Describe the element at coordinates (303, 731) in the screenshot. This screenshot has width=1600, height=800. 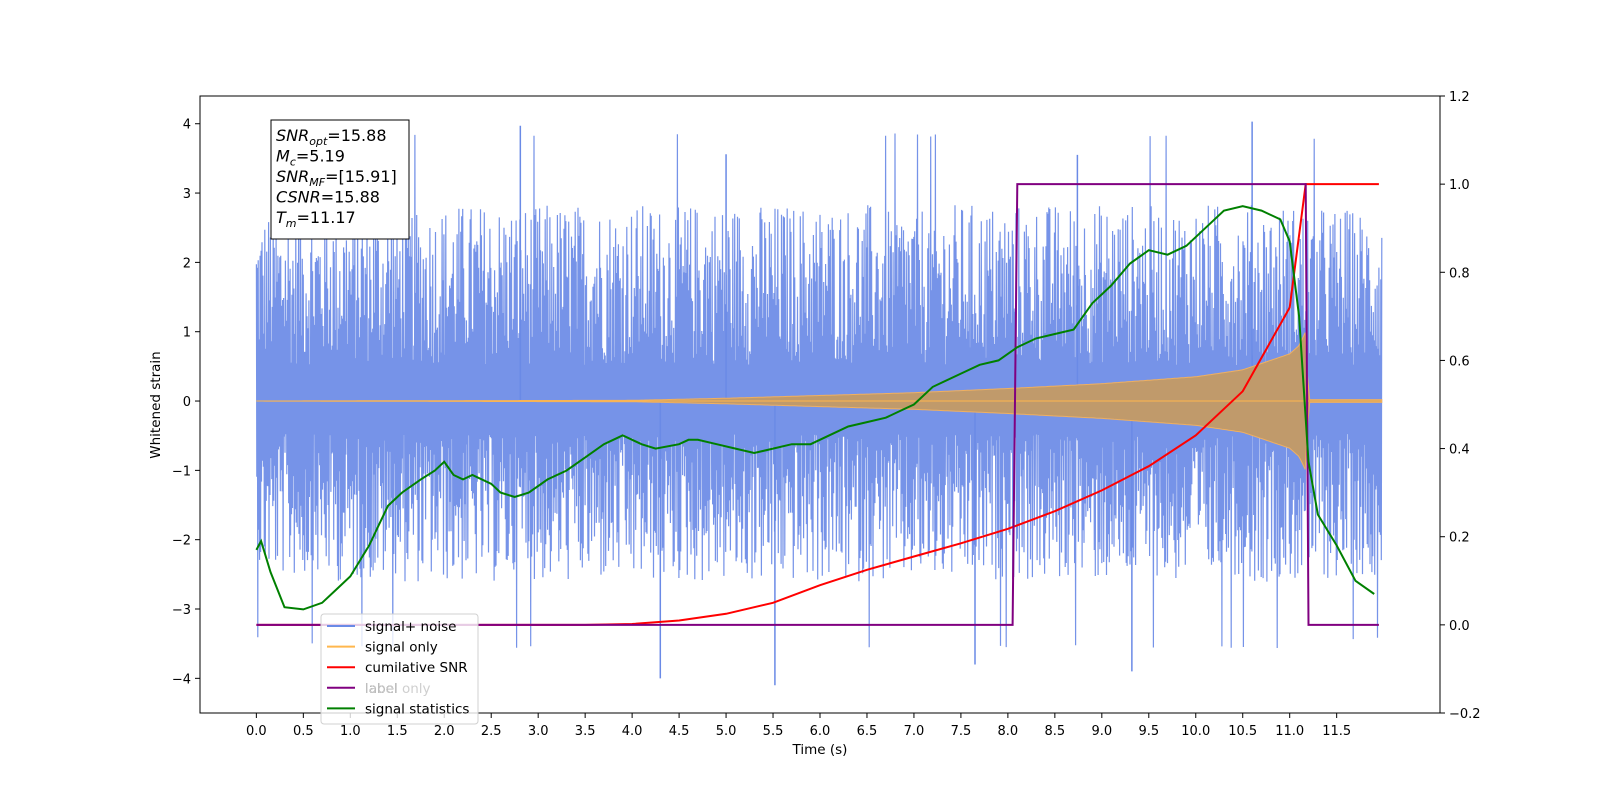
I see `x-tick-label: 0.5` at that location.